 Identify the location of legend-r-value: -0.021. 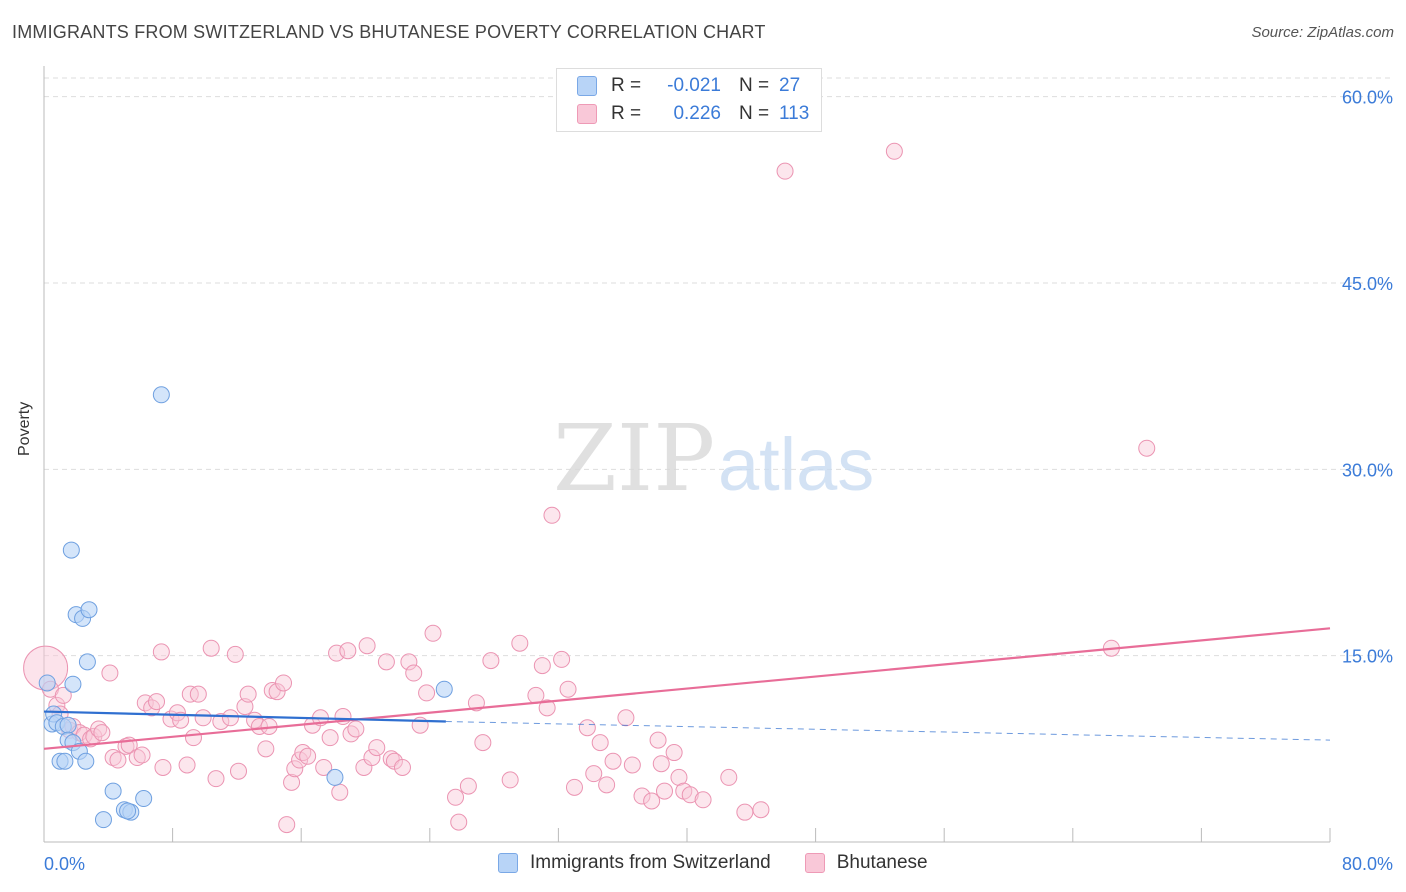
(694, 85).